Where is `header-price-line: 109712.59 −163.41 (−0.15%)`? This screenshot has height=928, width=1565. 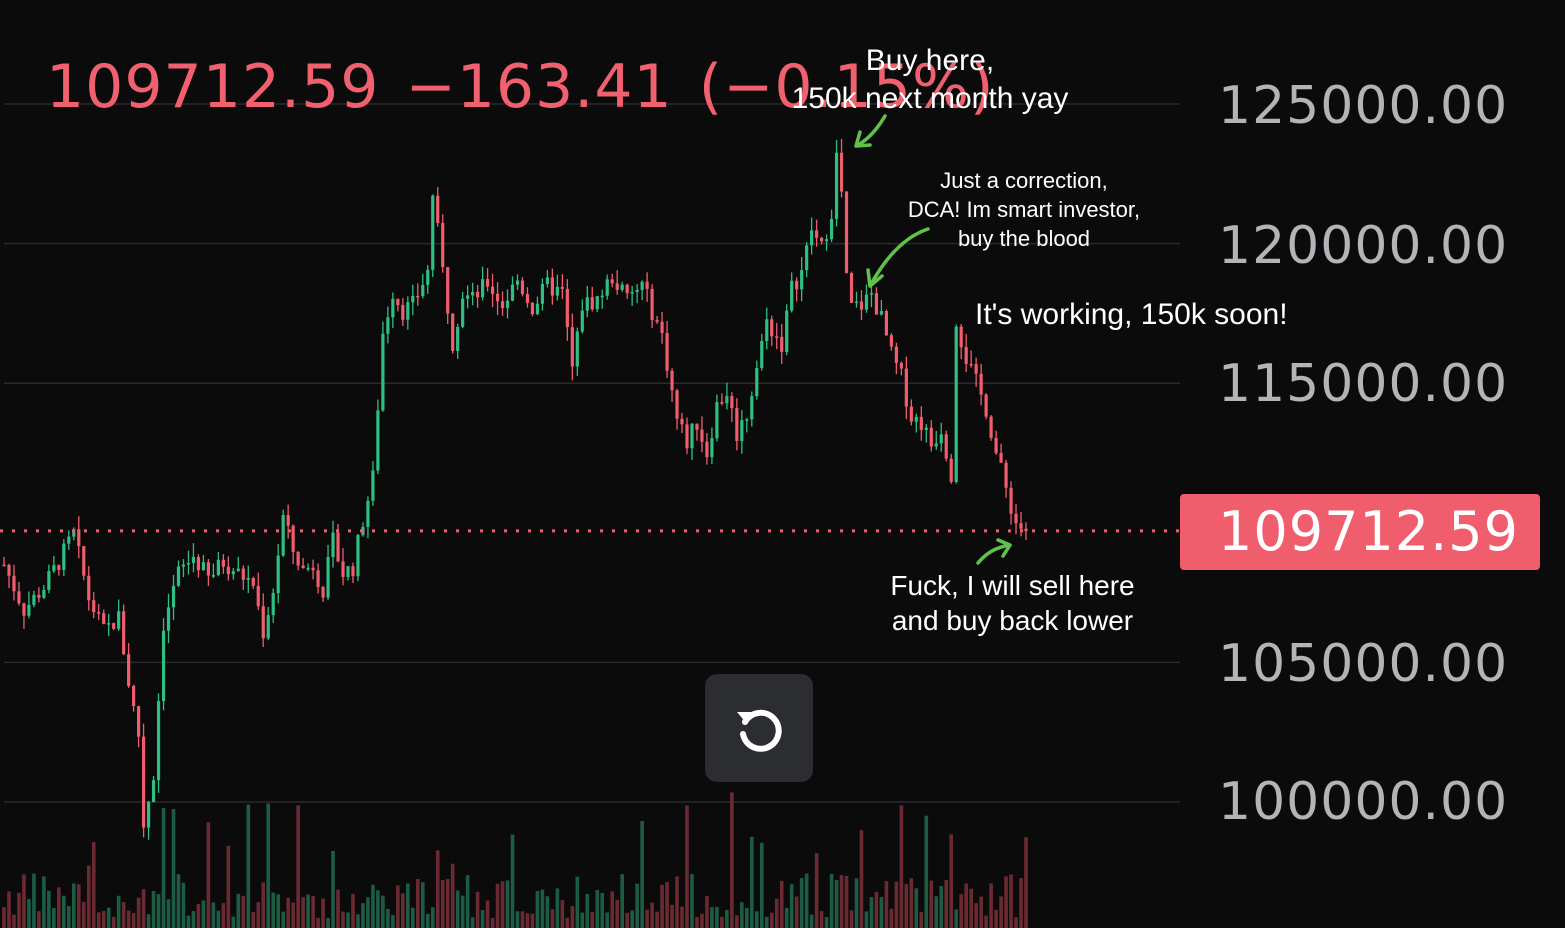
header-price-line: 109712.59 −163.41 (−0.15%) is located at coordinates (533, 87).